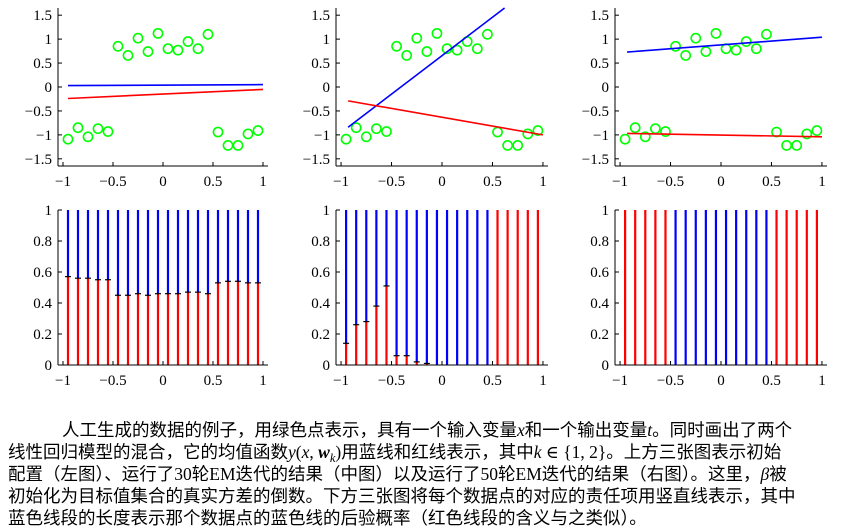 The width and height of the screenshot is (854, 532). I want to click on caption-math: t, so click(650, 430).